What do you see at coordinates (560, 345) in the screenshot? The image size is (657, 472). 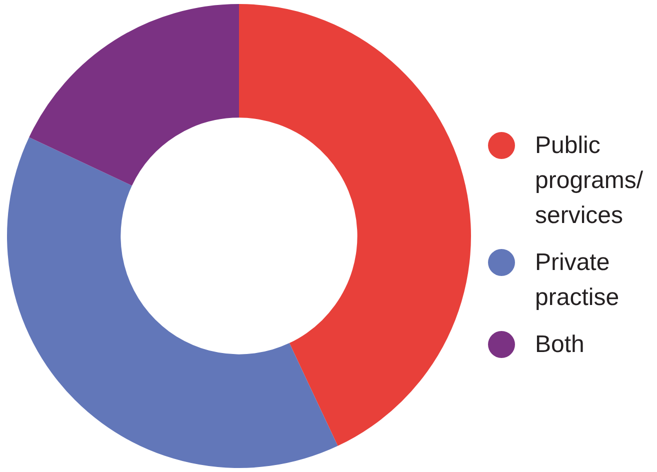 I see `legend-label: Both` at bounding box center [560, 345].